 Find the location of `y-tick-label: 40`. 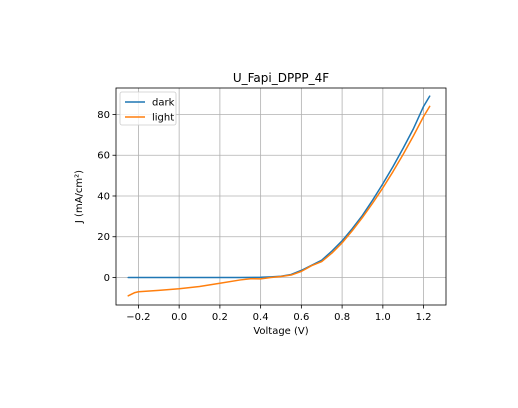

y-tick-label: 40 is located at coordinates (103, 196).